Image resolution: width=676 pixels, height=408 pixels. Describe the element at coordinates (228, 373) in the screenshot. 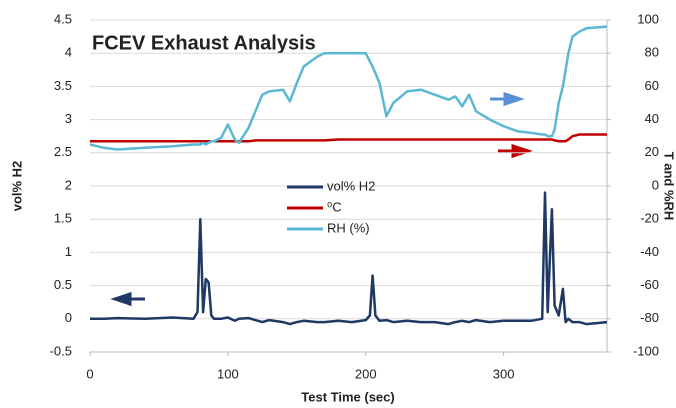

I see `x-tick-label: 100` at that location.